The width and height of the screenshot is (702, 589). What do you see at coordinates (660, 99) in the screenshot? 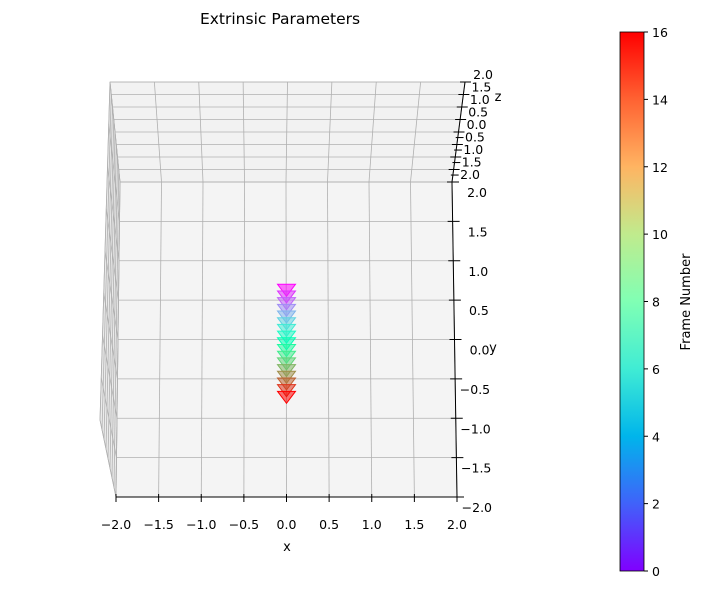
I see `colorbar-tick-label: 14` at bounding box center [660, 99].